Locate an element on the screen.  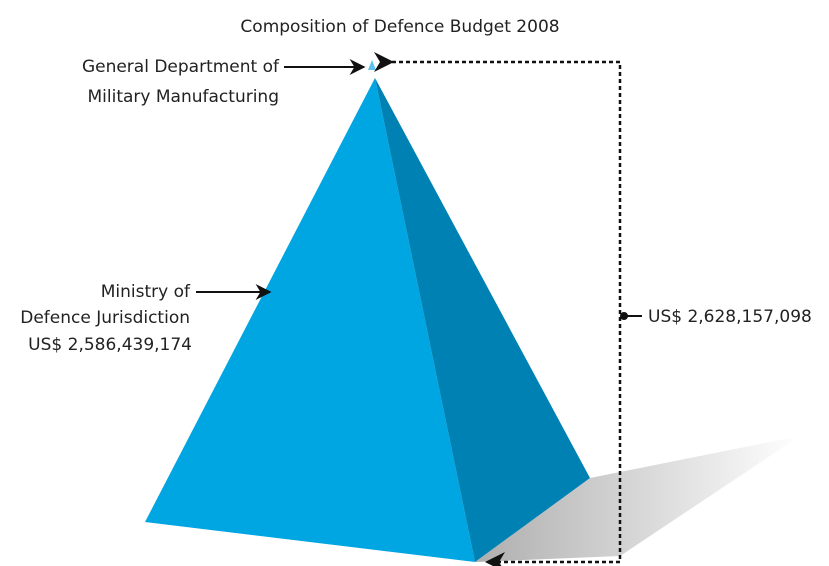
label-value: US$ 2,586,439,174 is located at coordinates (110, 345).